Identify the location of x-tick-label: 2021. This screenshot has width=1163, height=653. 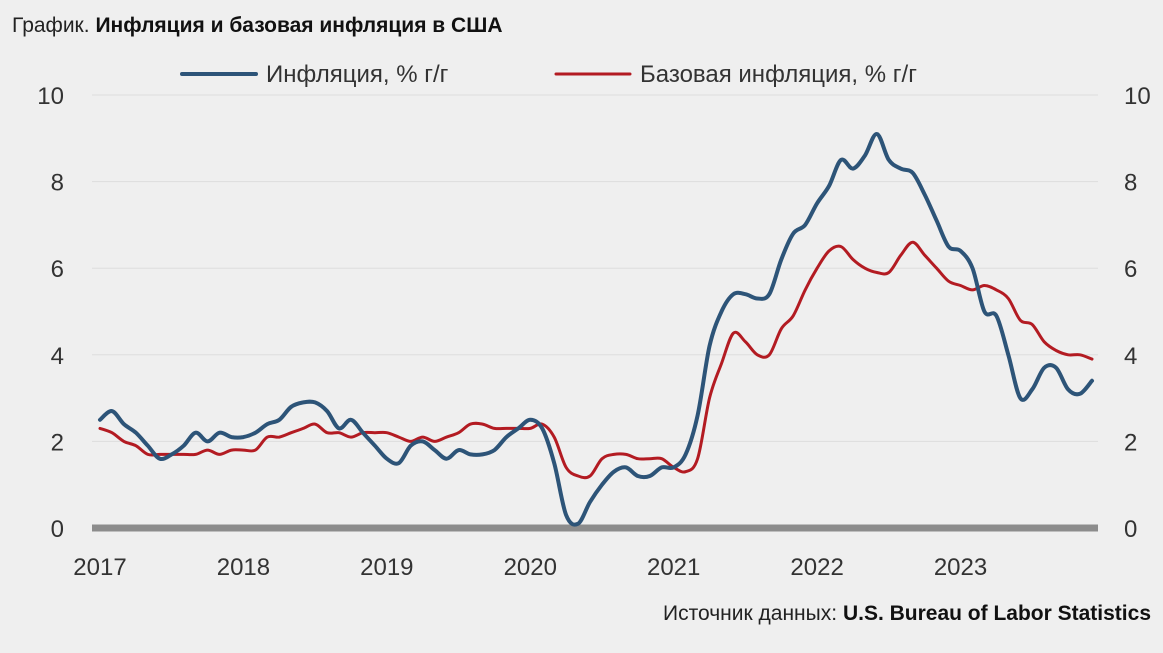
(673, 567).